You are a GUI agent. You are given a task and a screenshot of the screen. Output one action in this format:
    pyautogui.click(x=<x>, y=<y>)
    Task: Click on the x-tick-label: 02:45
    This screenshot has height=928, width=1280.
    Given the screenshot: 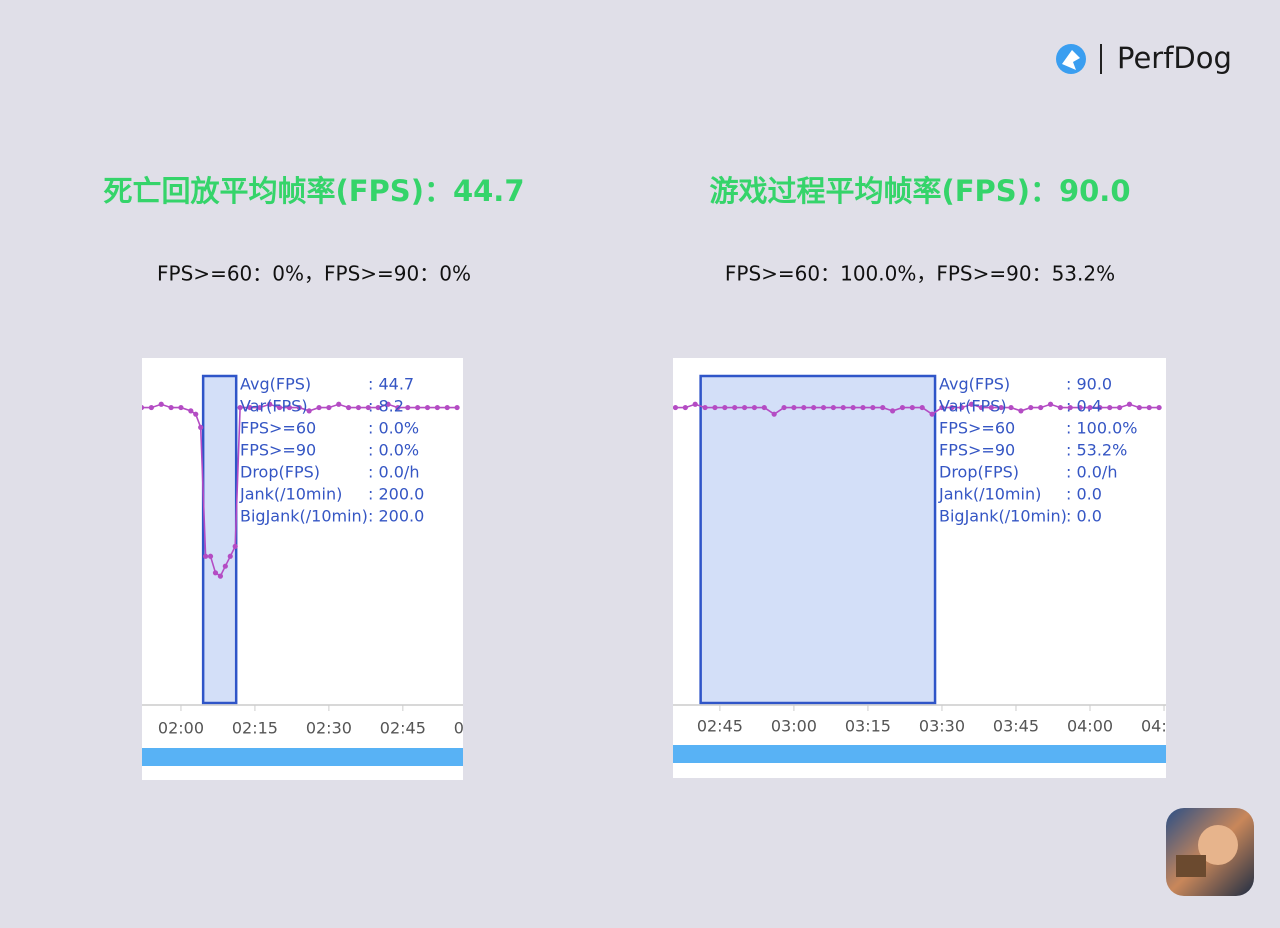 What is the action you would take?
    pyautogui.click(x=720, y=726)
    